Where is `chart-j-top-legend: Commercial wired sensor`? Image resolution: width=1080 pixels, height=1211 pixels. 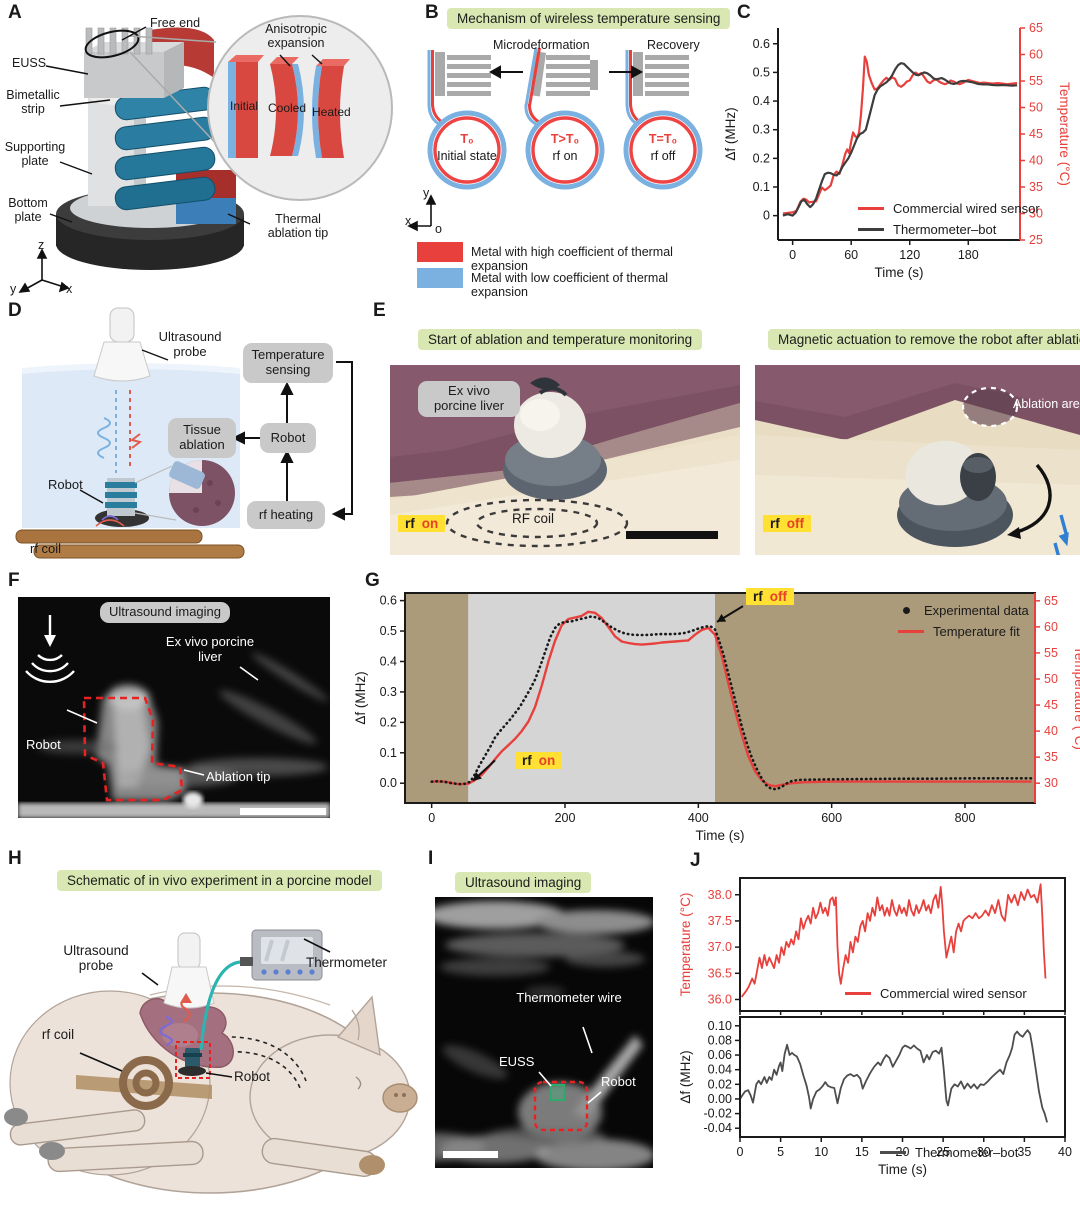 chart-j-top-legend: Commercial wired sensor is located at coordinates (936, 993).